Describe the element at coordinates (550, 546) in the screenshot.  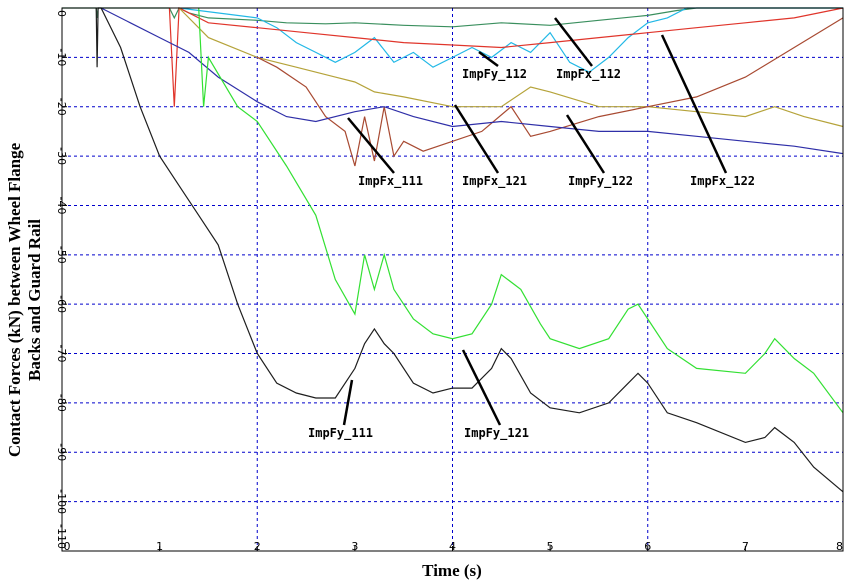
I see `x-tick-label: 5` at that location.